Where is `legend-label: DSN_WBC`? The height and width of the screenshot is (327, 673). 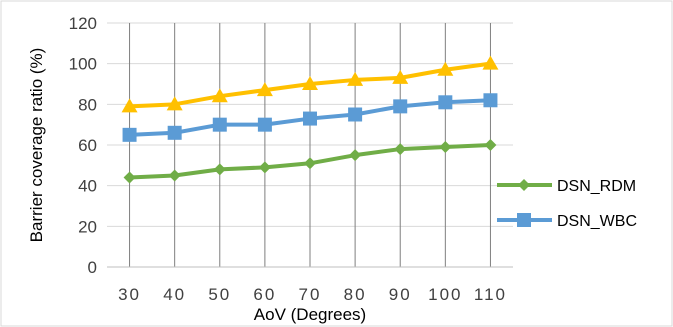
legend-label: DSN_WBC is located at coordinates (597, 221).